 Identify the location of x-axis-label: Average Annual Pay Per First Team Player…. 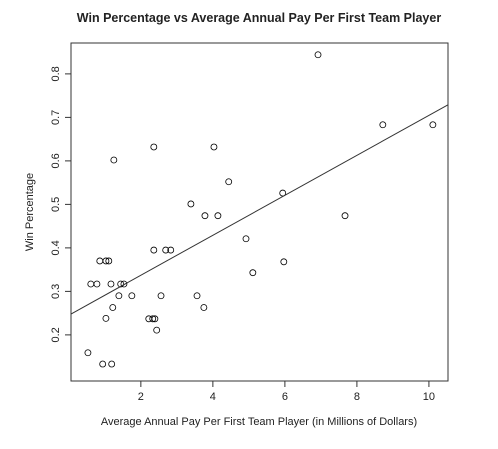
(259, 422).